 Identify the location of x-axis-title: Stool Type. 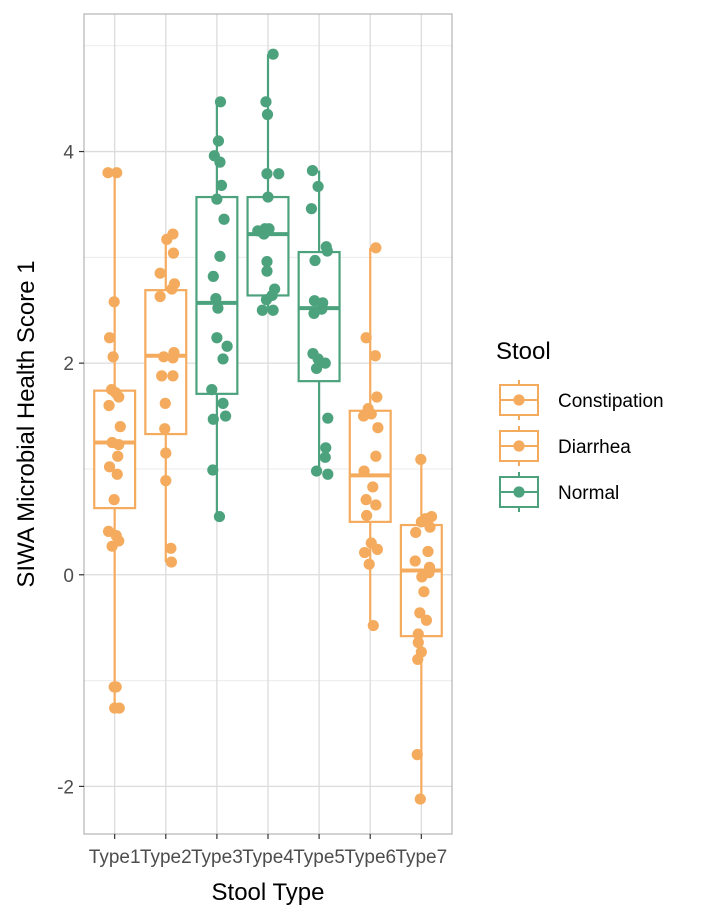
(268, 892).